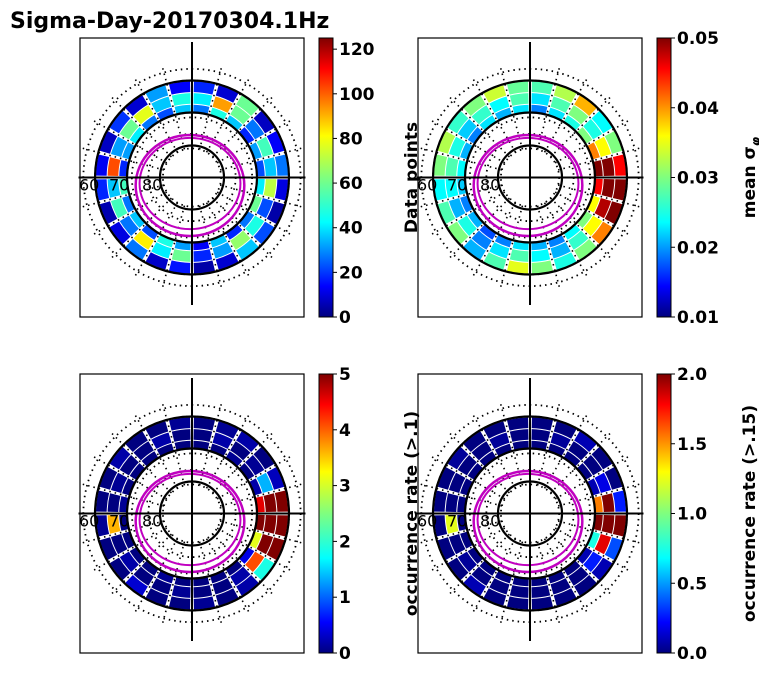 This screenshot has width=759, height=674. Describe the element at coordinates (169, 21) in the screenshot. I see `figure-title: Sigma-Day-20170304.1Hz` at that location.